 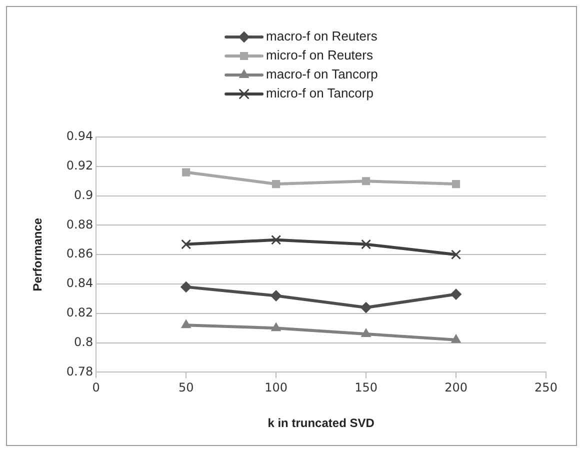 What do you see at coordinates (80, 371) in the screenshot?
I see `y-tick-label: 0.78` at bounding box center [80, 371].